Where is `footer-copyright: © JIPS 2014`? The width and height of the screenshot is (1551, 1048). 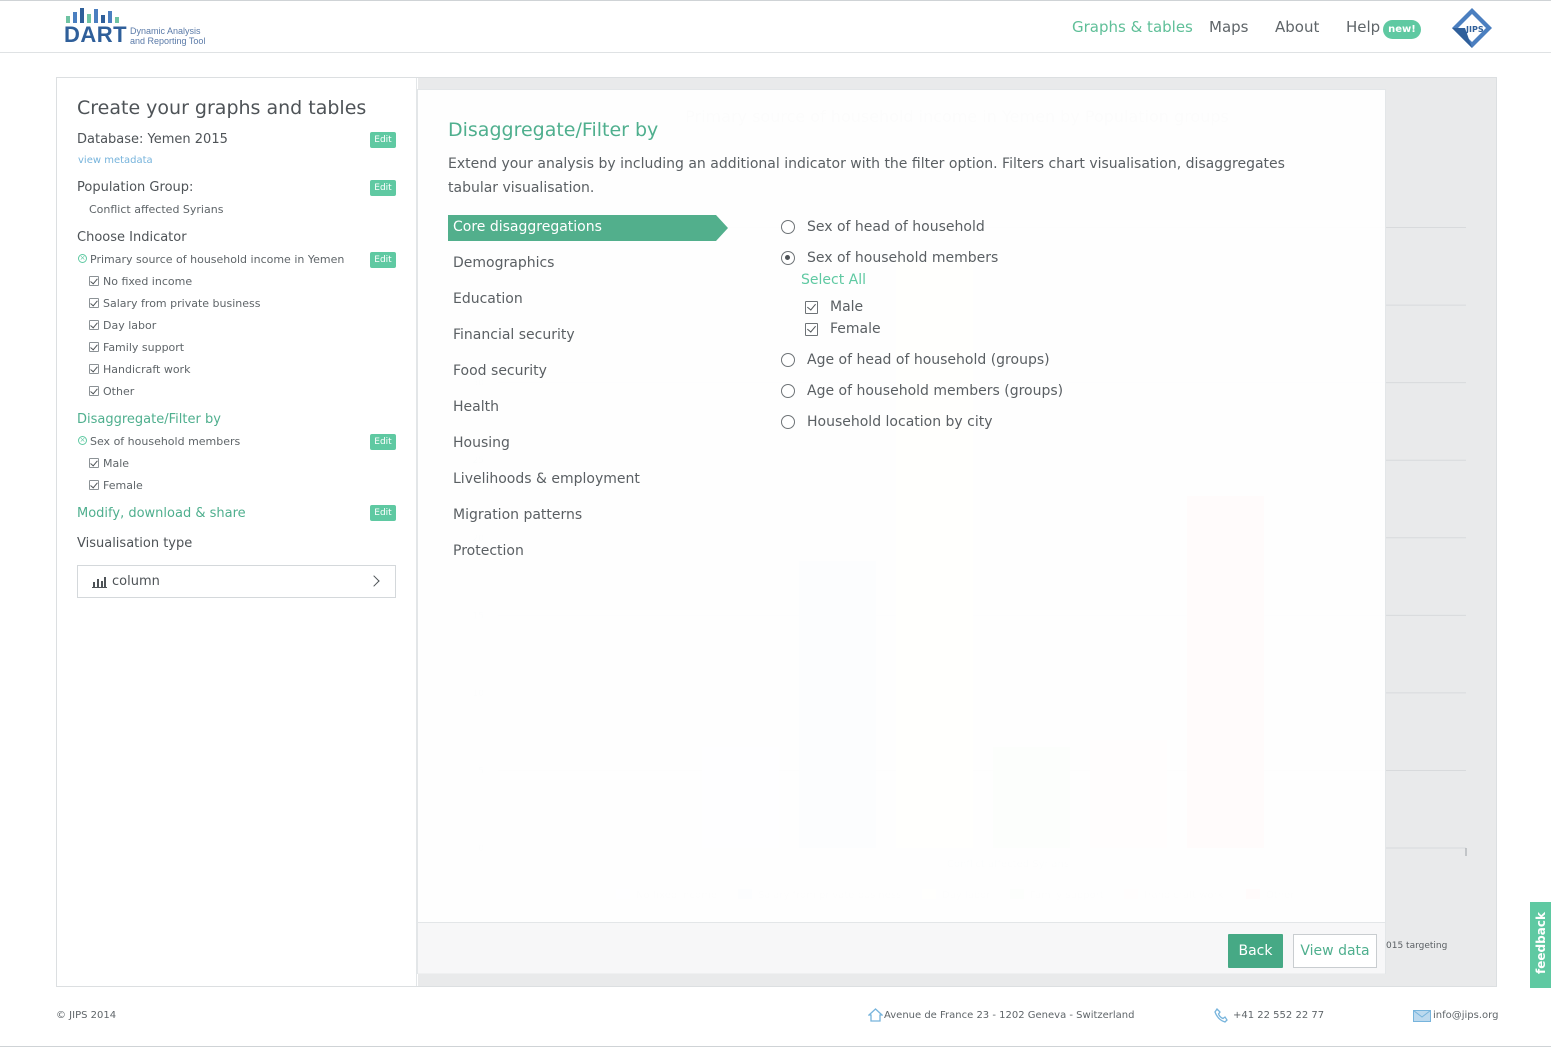
footer-copyright: © JIPS 2014 is located at coordinates (86, 1015).